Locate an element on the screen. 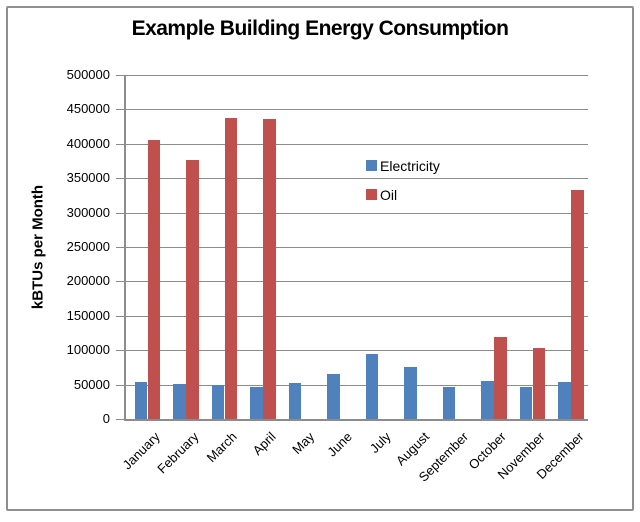 The height and width of the screenshot is (522, 640). bar-oil-february is located at coordinates (192, 289).